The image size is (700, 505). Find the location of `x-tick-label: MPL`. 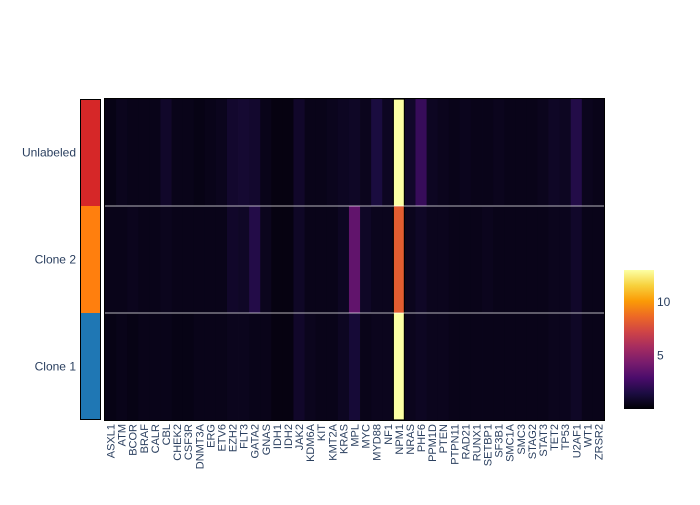

x-tick-label: MPL is located at coordinates (356, 435).